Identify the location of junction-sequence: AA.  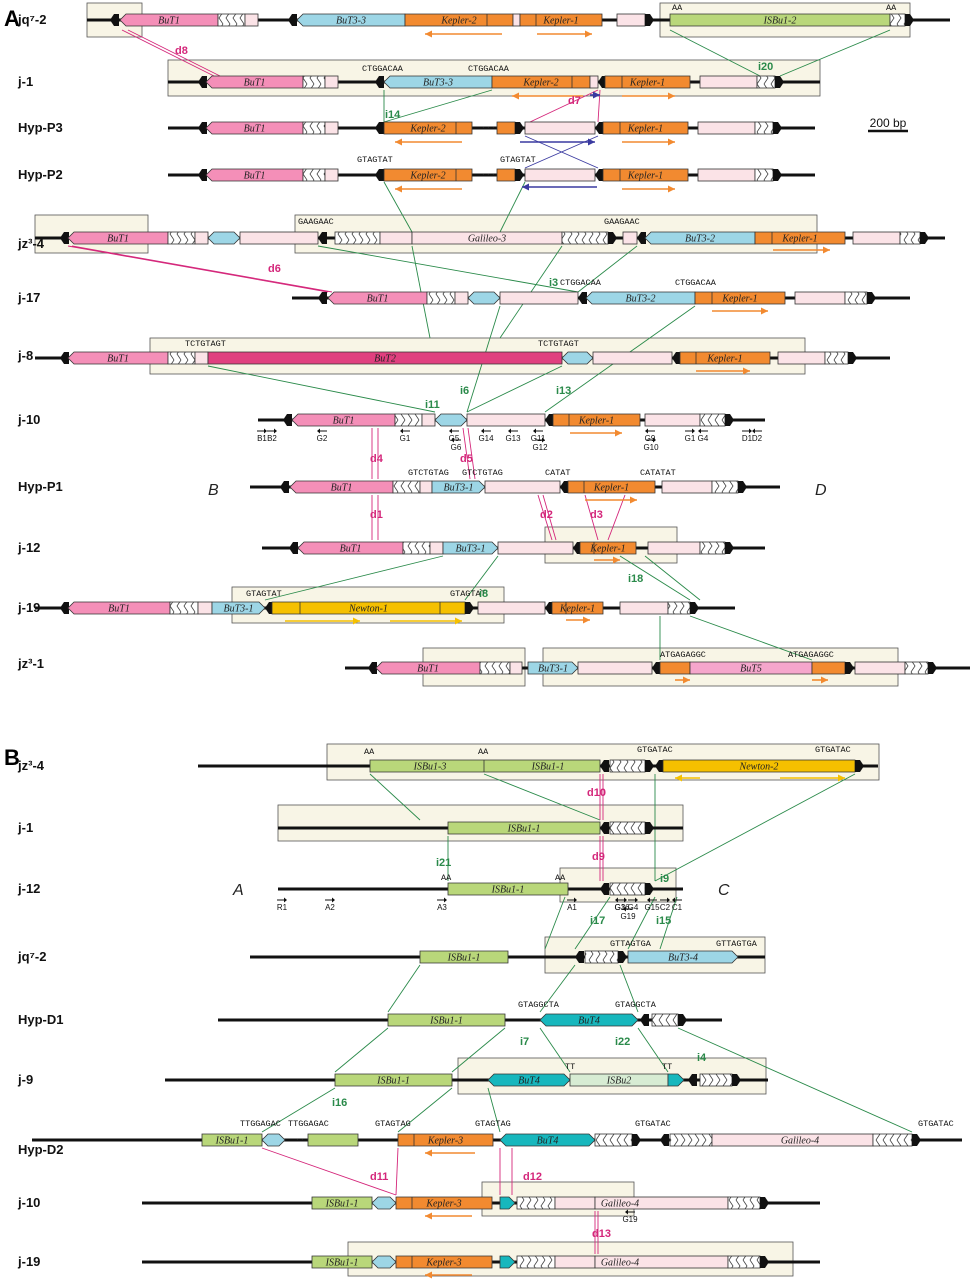
(891, 8).